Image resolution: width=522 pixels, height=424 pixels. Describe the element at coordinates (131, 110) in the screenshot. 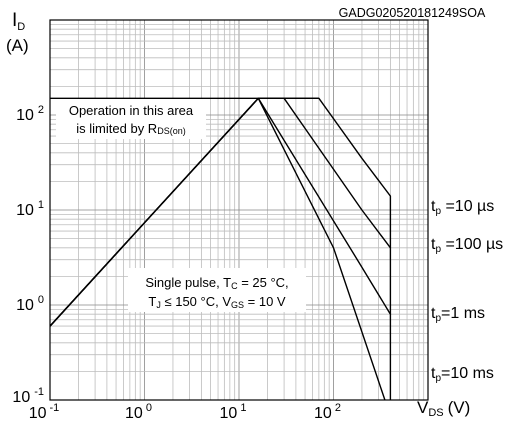

I see `rds-annotation-line1: Operation in this area` at that location.